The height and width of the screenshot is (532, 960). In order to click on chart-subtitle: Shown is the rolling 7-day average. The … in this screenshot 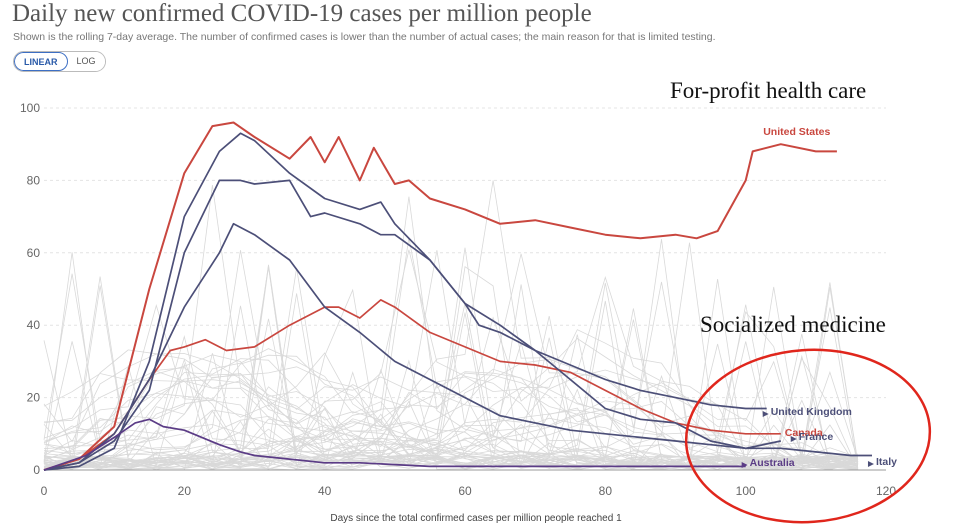, I will do `click(364, 37)`.